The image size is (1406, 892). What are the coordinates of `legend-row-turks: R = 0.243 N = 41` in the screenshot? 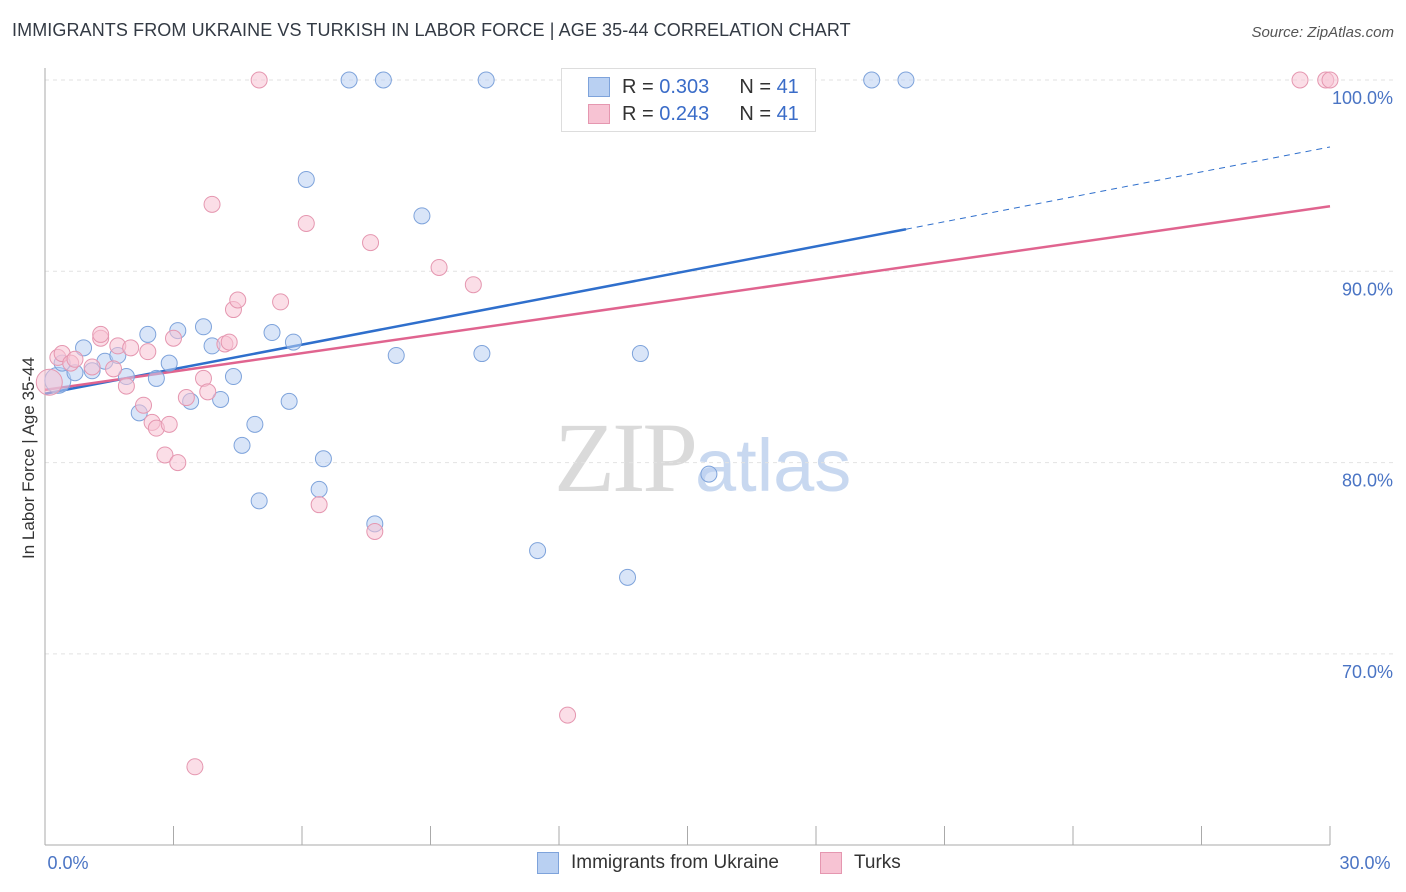 It's located at (693, 114).